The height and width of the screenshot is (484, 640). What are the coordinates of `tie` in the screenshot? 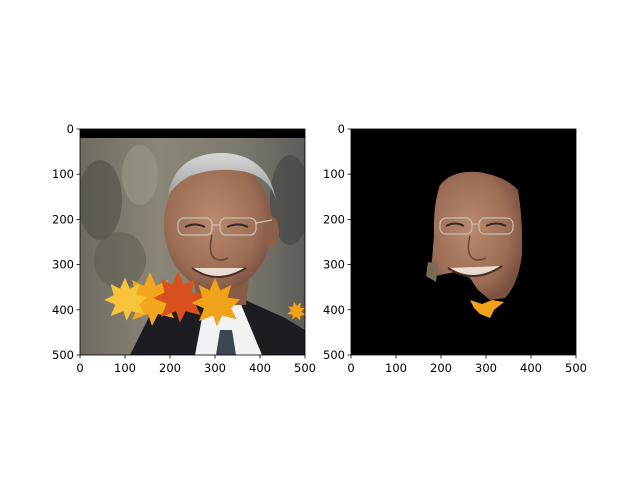 It's located at (226, 342).